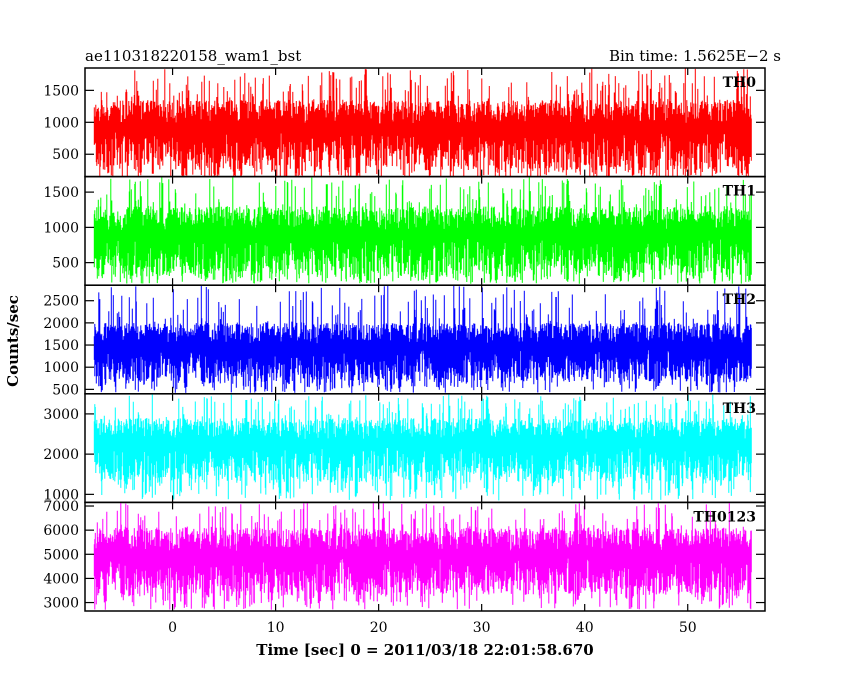  I want to click on series-th1-line, so click(422, 230).